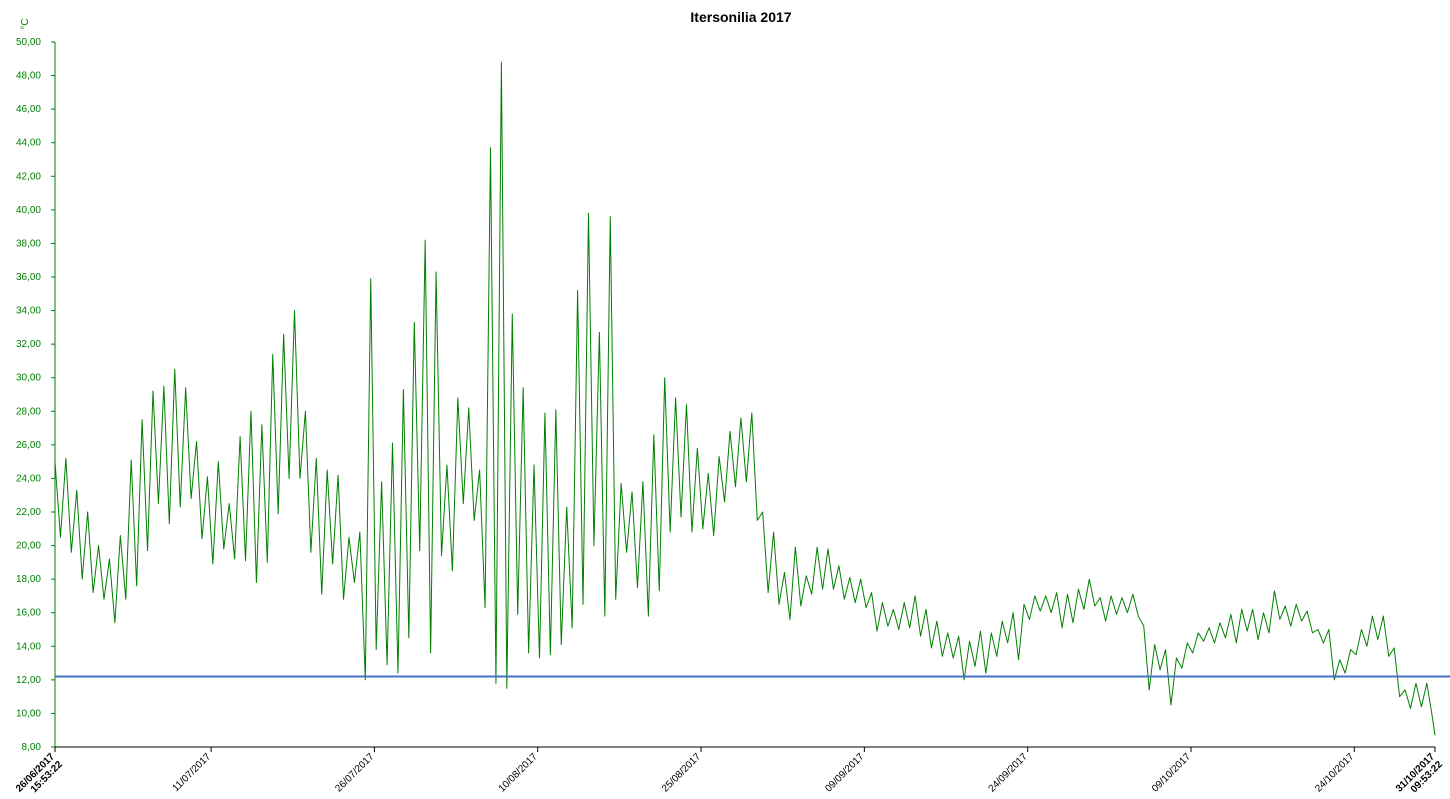 This screenshot has width=1450, height=799. Describe the element at coordinates (1419, 775) in the screenshot. I see `x-tick-label: 31/10/201709:53:22` at that location.